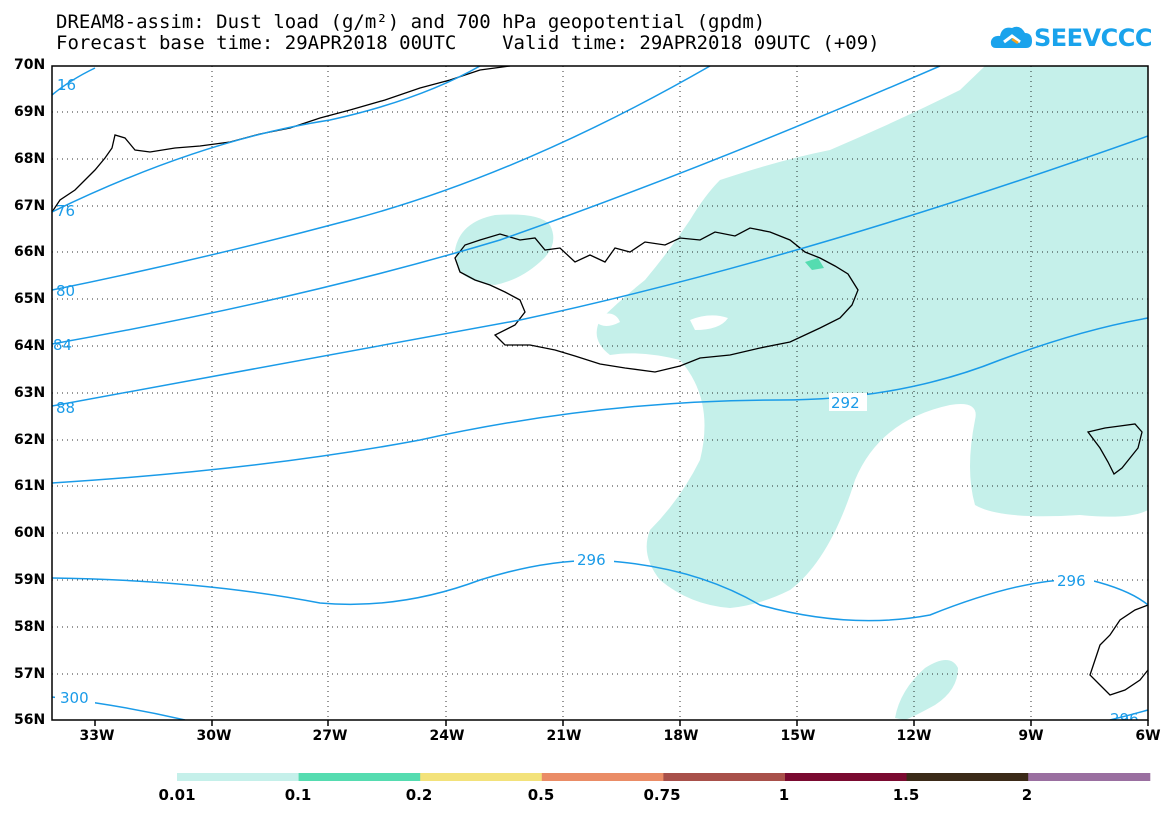 Image resolution: width=1175 pixels, height=815 pixels. I want to click on lat-label: 65N, so click(30, 299).